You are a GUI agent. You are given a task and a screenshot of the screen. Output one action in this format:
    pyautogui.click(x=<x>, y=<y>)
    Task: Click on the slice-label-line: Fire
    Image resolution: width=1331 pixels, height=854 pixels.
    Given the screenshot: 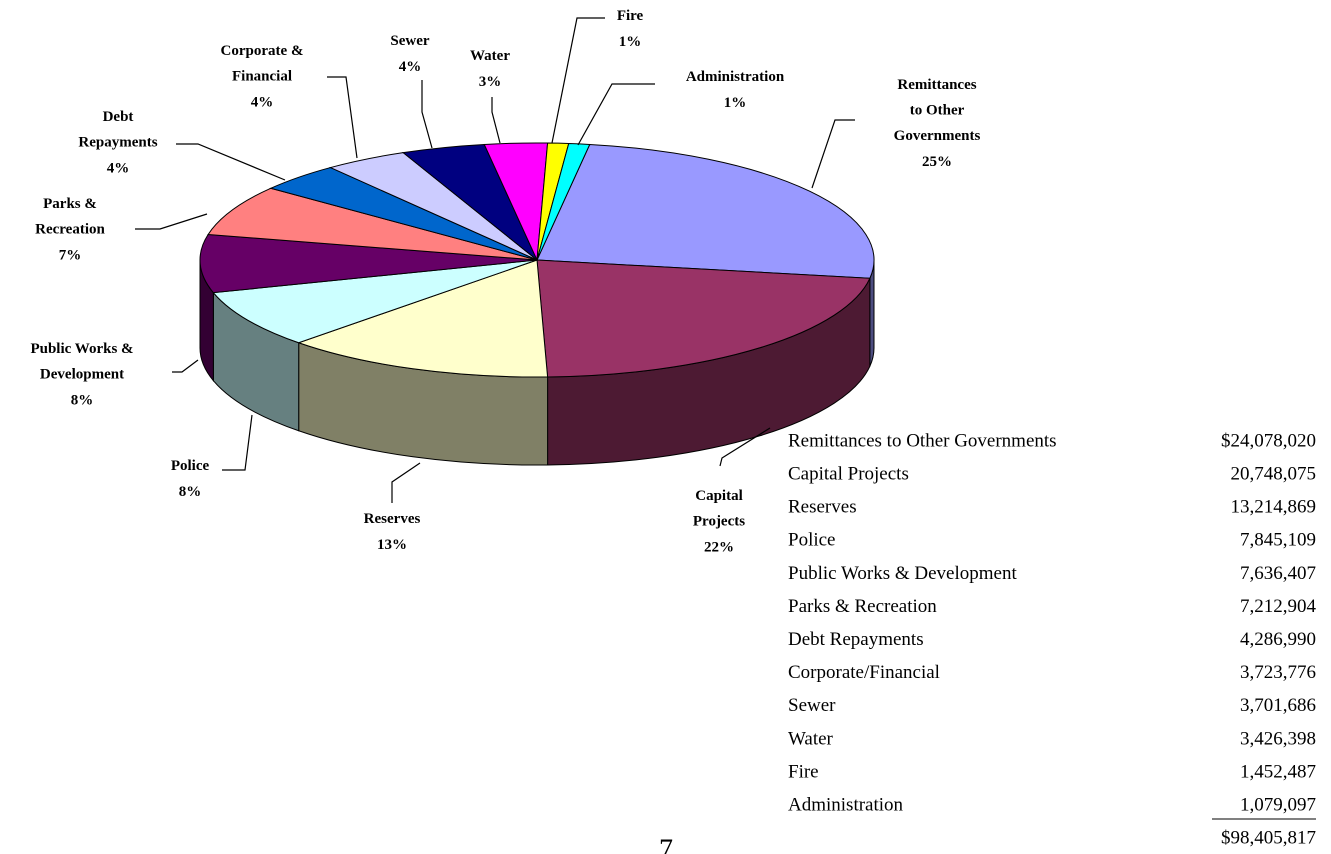 What is the action you would take?
    pyautogui.click(x=630, y=16)
    